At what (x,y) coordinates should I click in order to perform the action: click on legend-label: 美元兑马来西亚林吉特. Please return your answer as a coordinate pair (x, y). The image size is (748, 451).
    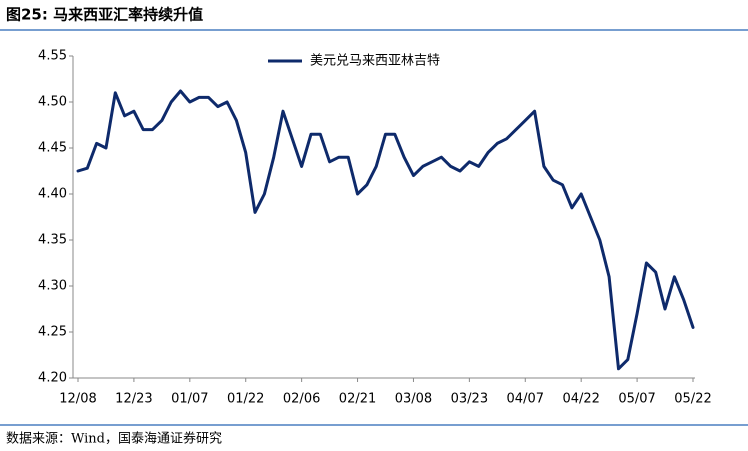
    Looking at the image, I should click on (375, 61).